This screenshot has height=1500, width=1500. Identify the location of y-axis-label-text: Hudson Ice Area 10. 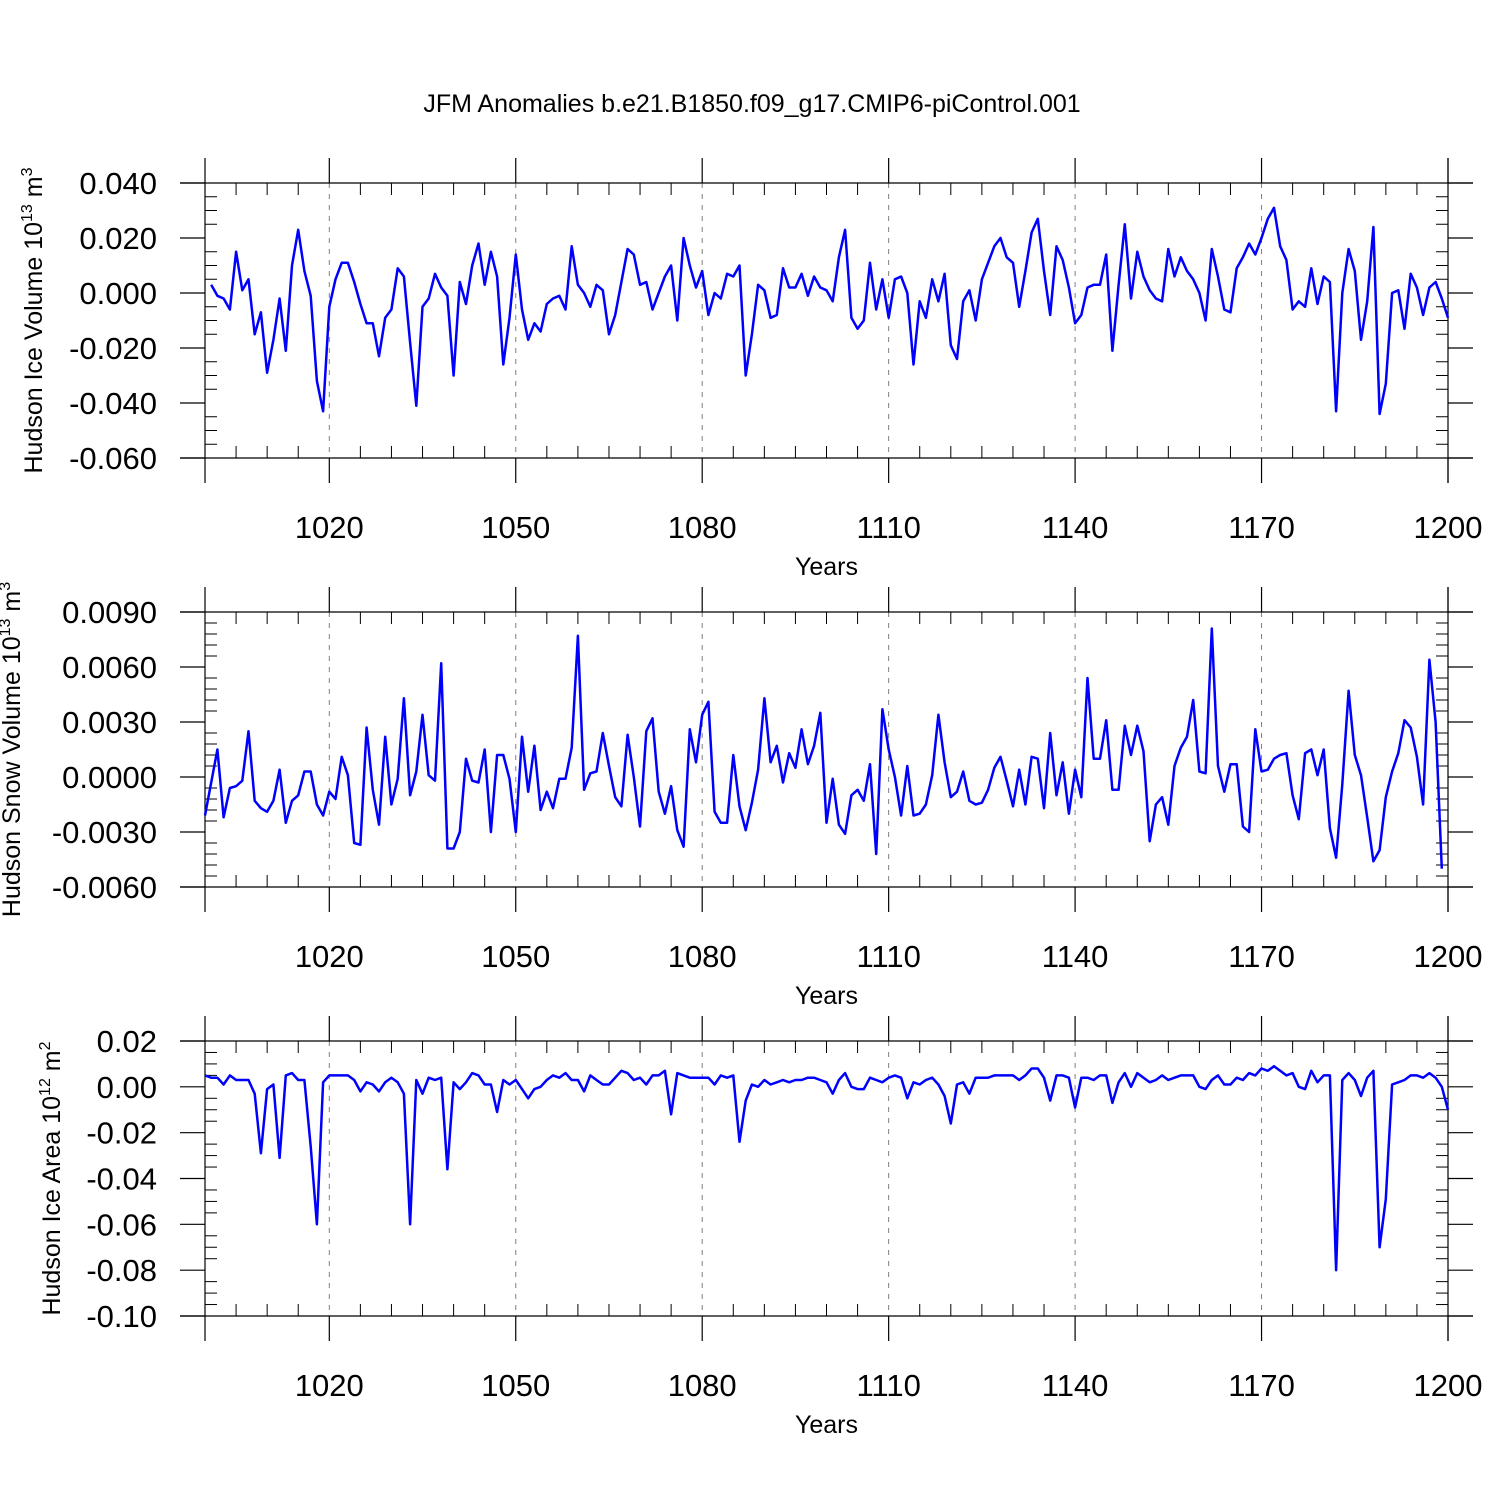
(52, 1206).